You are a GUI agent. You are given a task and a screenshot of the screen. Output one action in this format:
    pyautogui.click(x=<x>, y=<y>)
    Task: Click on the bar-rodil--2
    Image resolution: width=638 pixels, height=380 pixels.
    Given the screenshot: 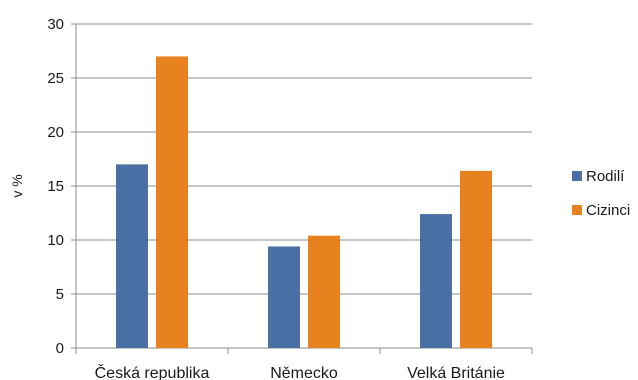 What is the action you would take?
    pyautogui.click(x=436, y=281)
    